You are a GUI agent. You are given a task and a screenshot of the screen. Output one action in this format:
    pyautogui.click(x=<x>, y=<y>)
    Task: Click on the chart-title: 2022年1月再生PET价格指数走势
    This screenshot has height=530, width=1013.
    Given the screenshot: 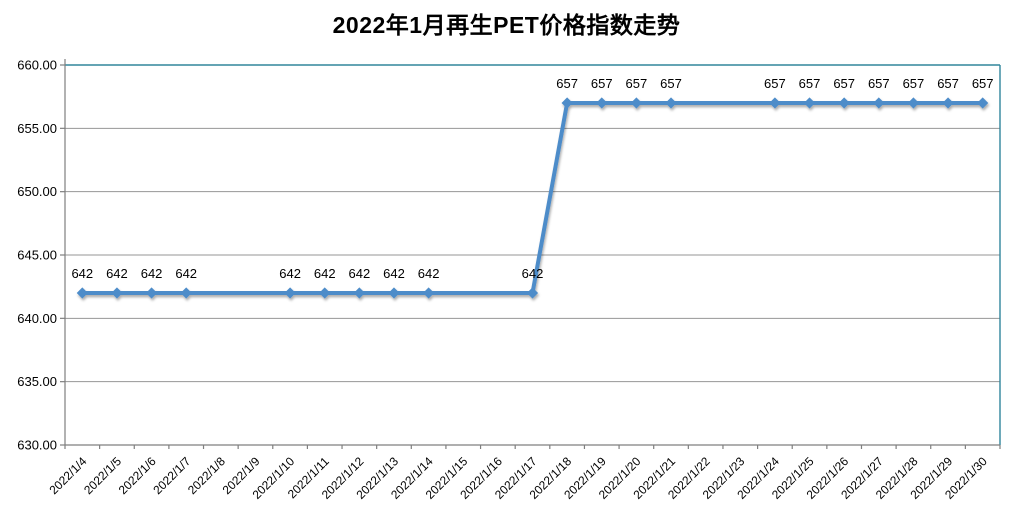 What is the action you would take?
    pyautogui.click(x=506, y=25)
    